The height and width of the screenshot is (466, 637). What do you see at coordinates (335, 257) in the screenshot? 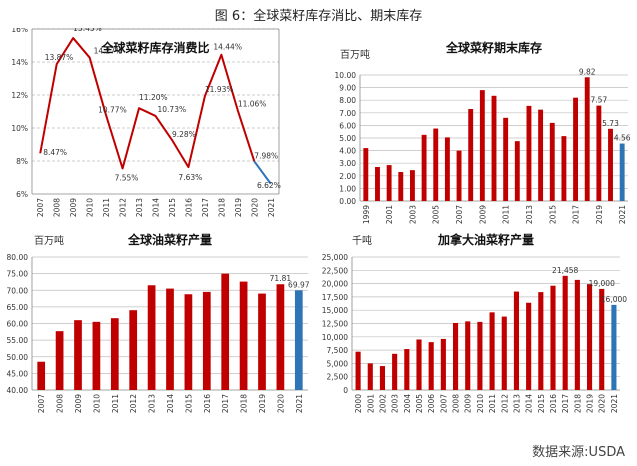
I see `y-tick-label: 25,000` at bounding box center [335, 257].